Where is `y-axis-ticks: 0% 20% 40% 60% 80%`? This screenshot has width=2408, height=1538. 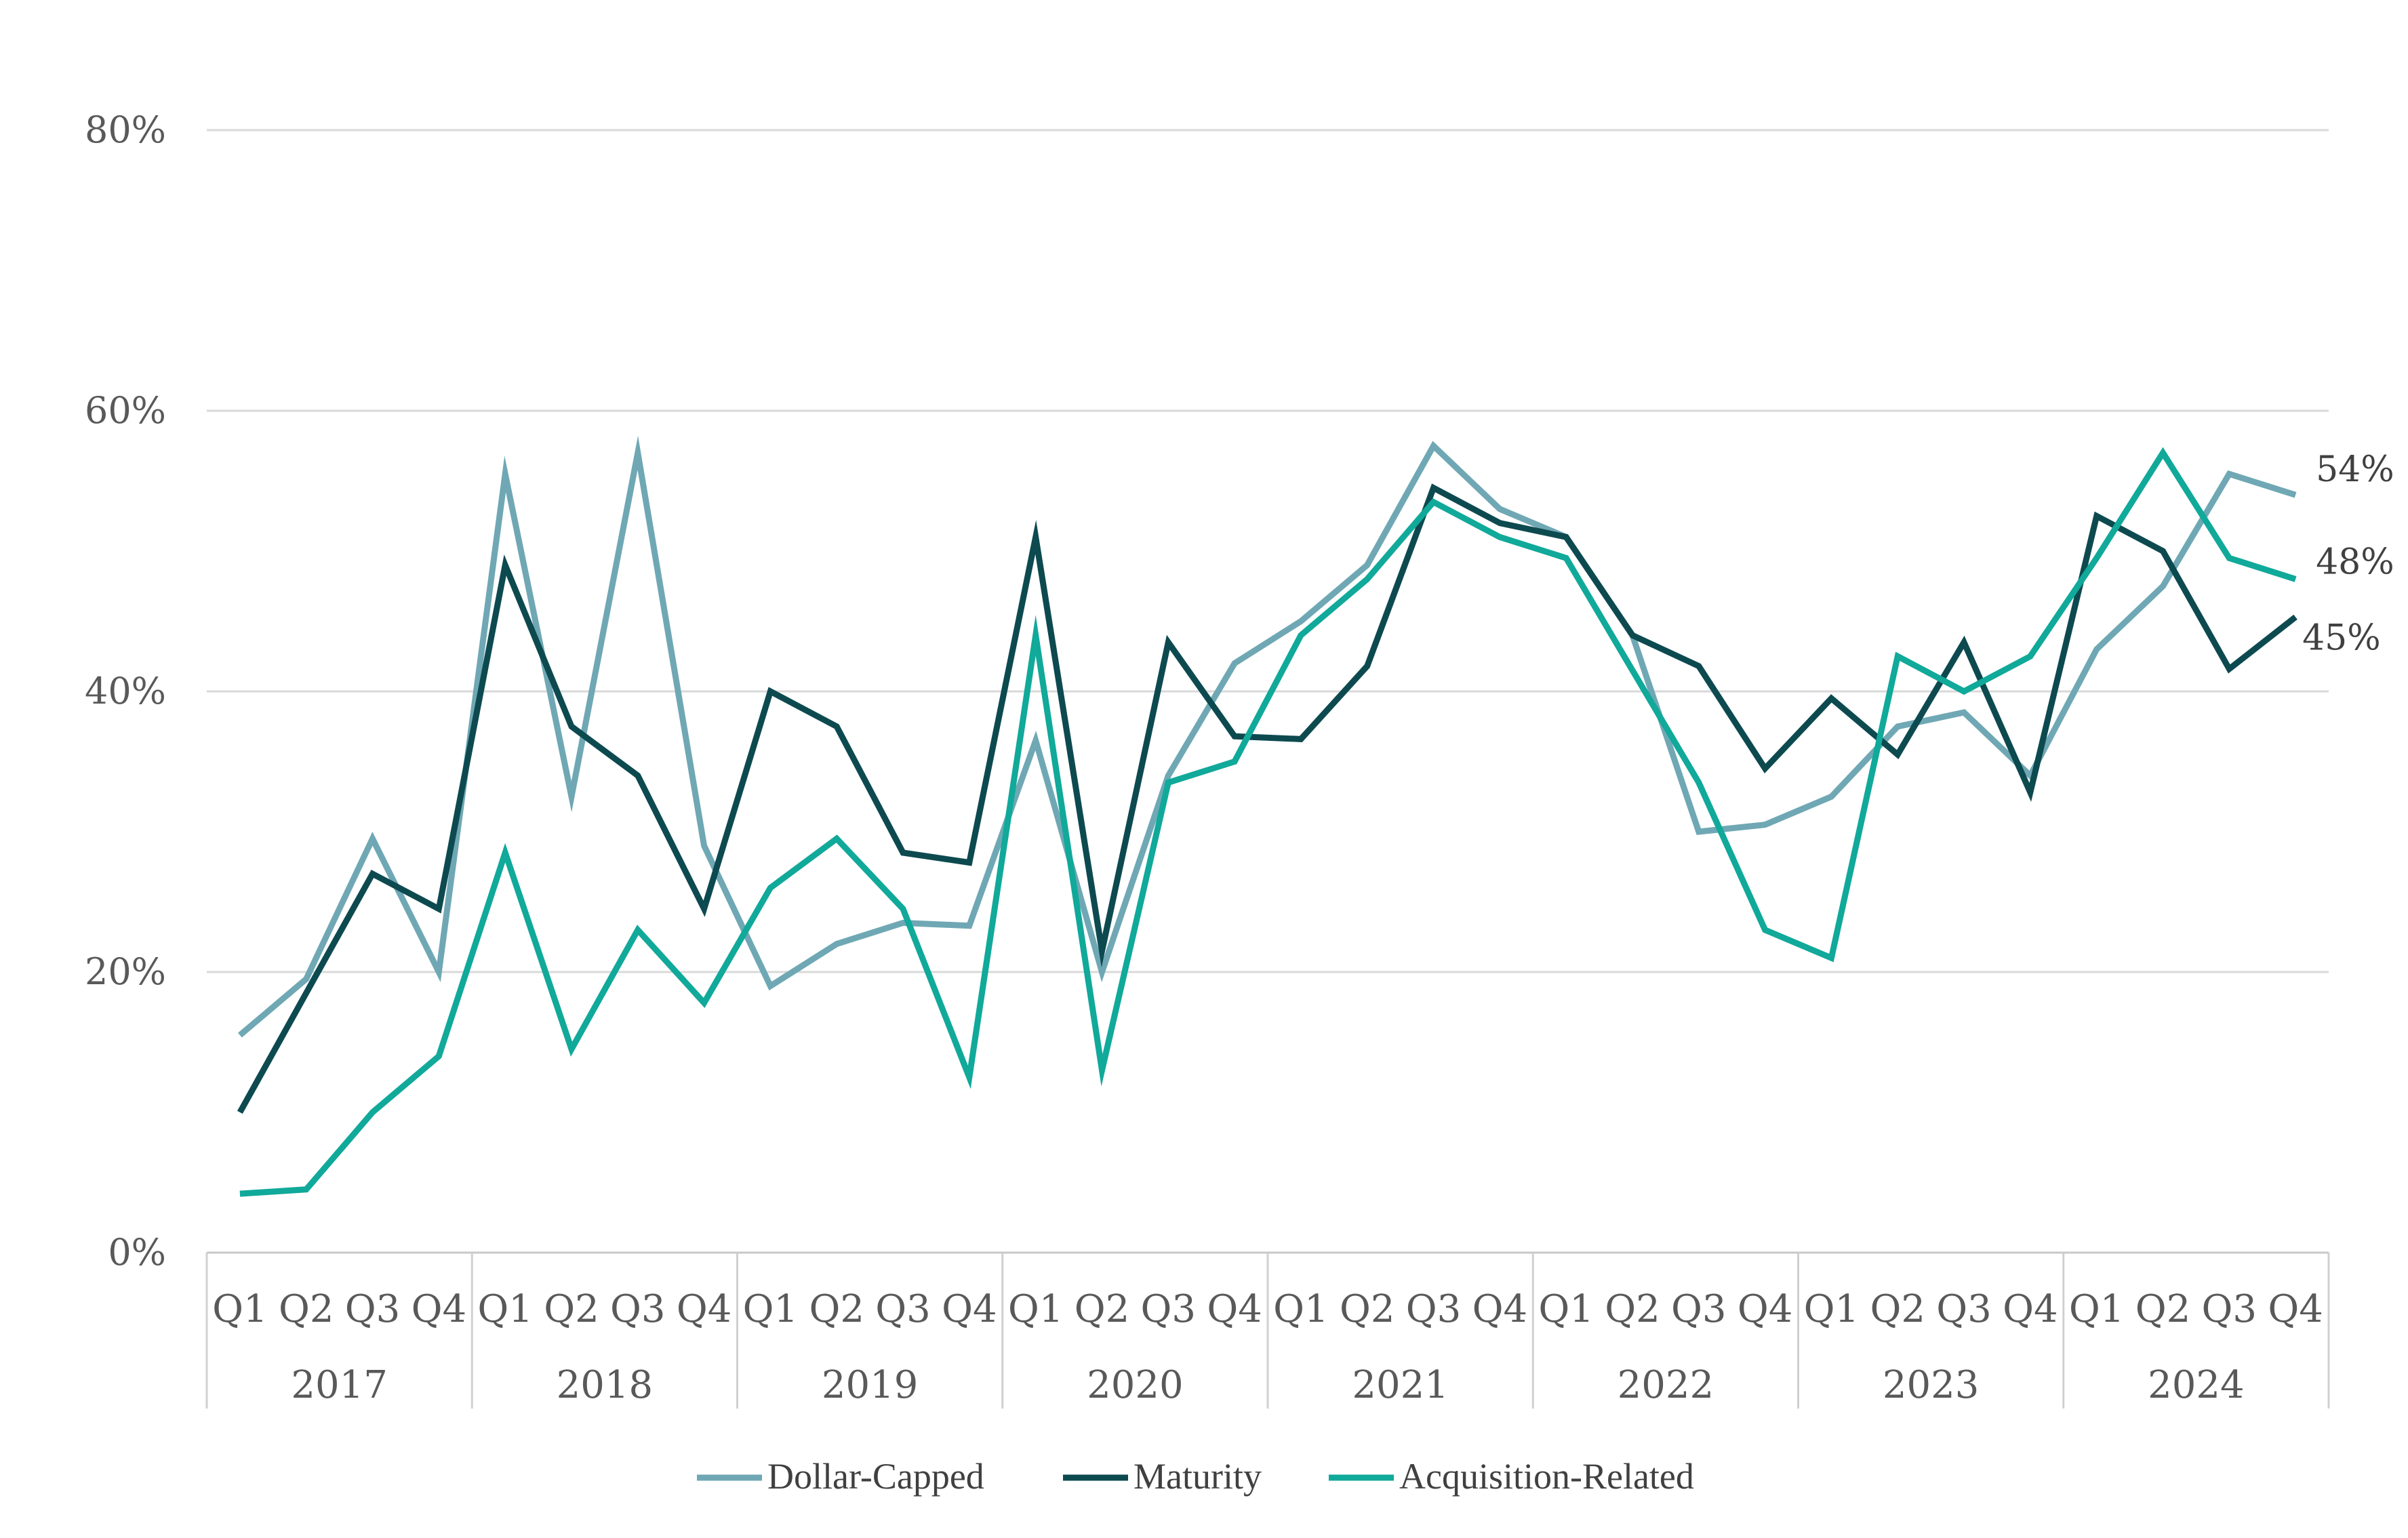 y-axis-ticks: 0% 20% 40% 60% 80% is located at coordinates (125, 691).